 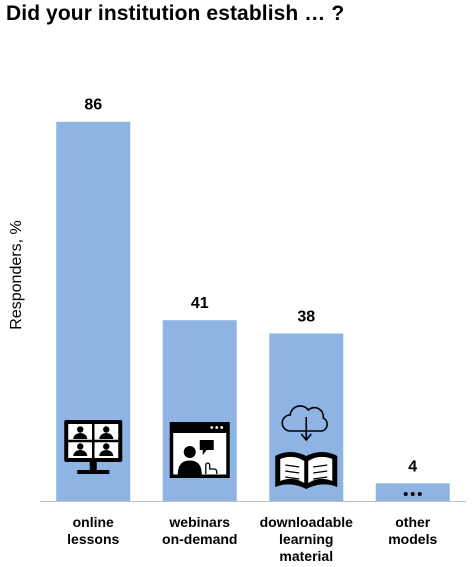 What do you see at coordinates (412, 466) in the screenshot?
I see `value-label: 4` at bounding box center [412, 466].